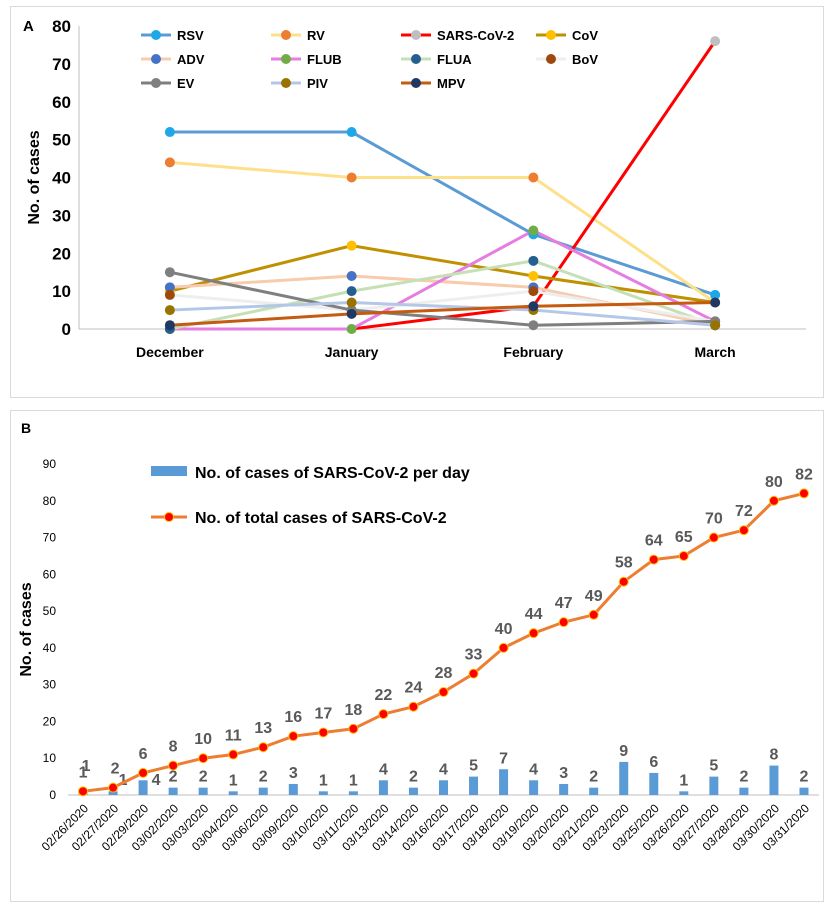 Image resolution: width=828 pixels, height=906 pixels. Describe the element at coordinates (61, 64) in the screenshot. I see `y-tick-label: 70` at that location.